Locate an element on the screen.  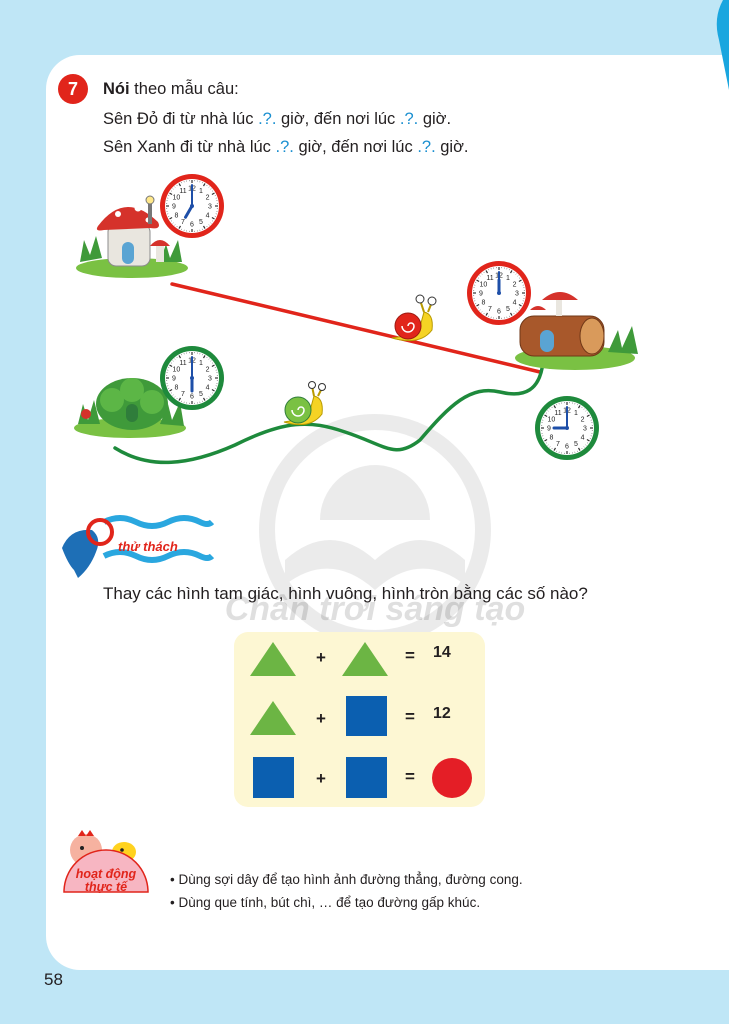
sentence-red-part-a: Sên Đỏ đi từ nhà lúc is located at coordinates (181, 119).